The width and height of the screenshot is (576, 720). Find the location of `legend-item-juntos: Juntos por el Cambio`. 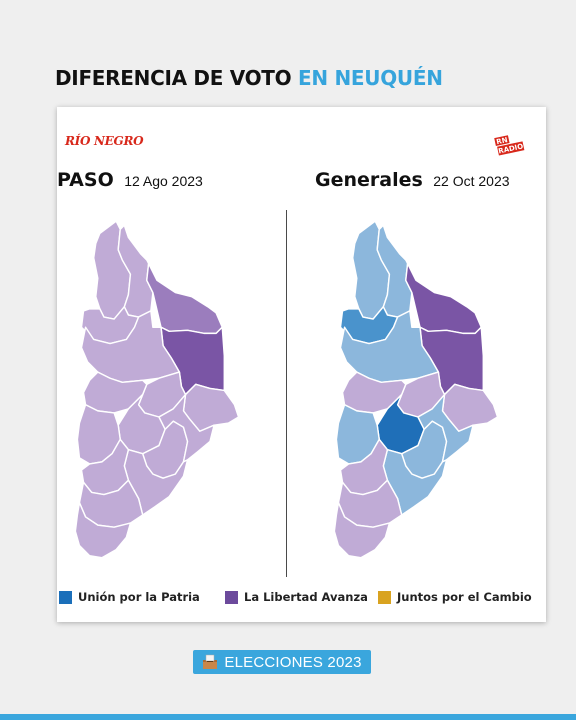

legend-item-juntos: Juntos por el Cambio is located at coordinates (455, 597).